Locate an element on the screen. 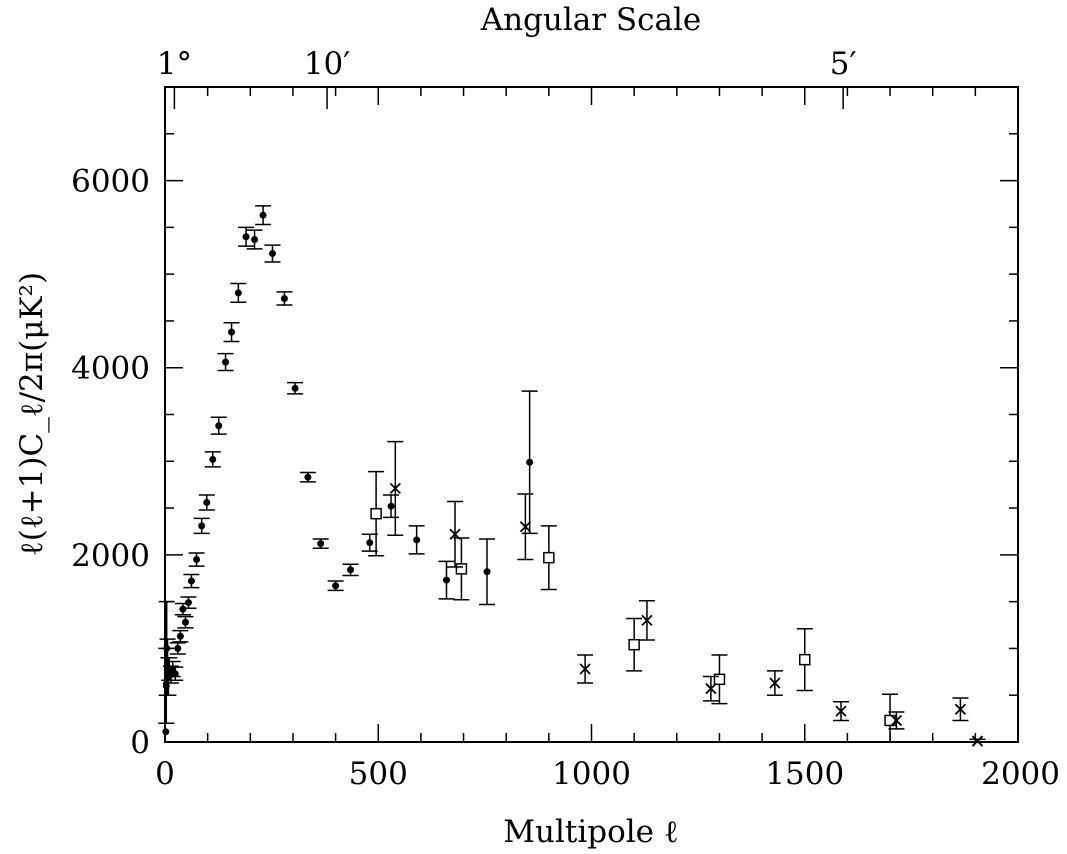  top-angular-tick-label: 10′ is located at coordinates (327, 64).